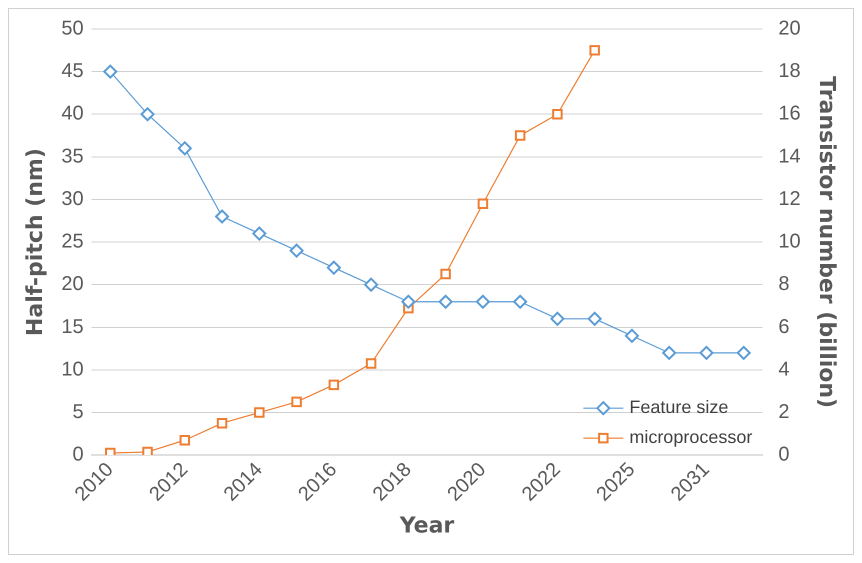 Image resolution: width=862 pixels, height=563 pixels. I want to click on legend-label: Feature size, so click(678, 407).